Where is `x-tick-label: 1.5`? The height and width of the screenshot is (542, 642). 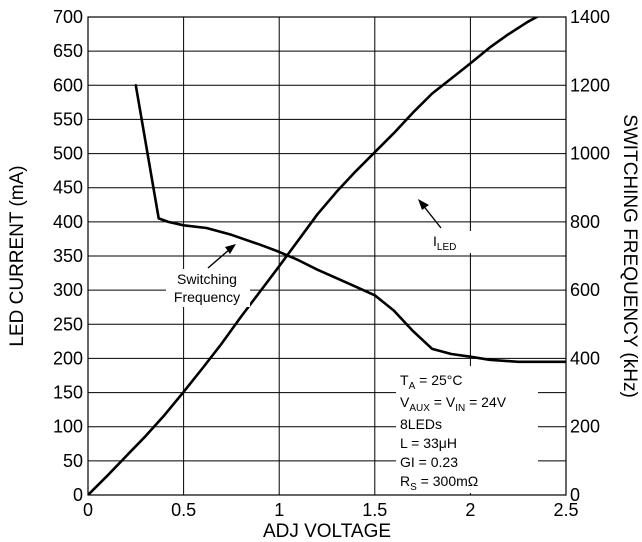 x-tick-label: 1.5 is located at coordinates (374, 510).